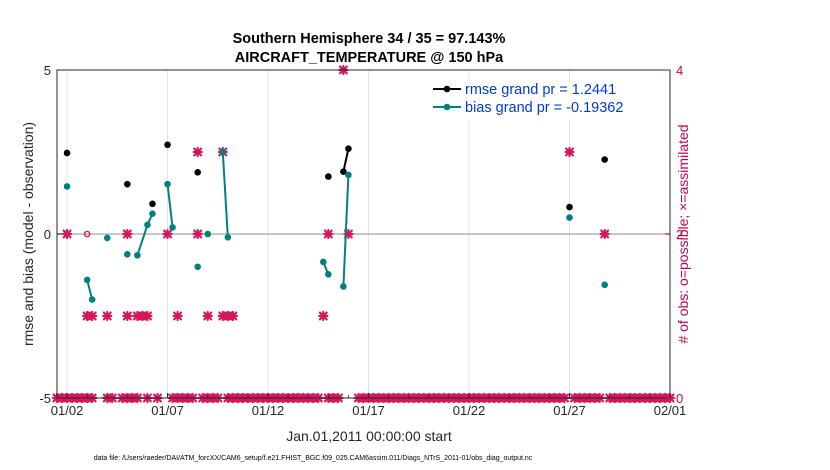  I want to click on x-tick-label: 01/12, so click(268, 410).